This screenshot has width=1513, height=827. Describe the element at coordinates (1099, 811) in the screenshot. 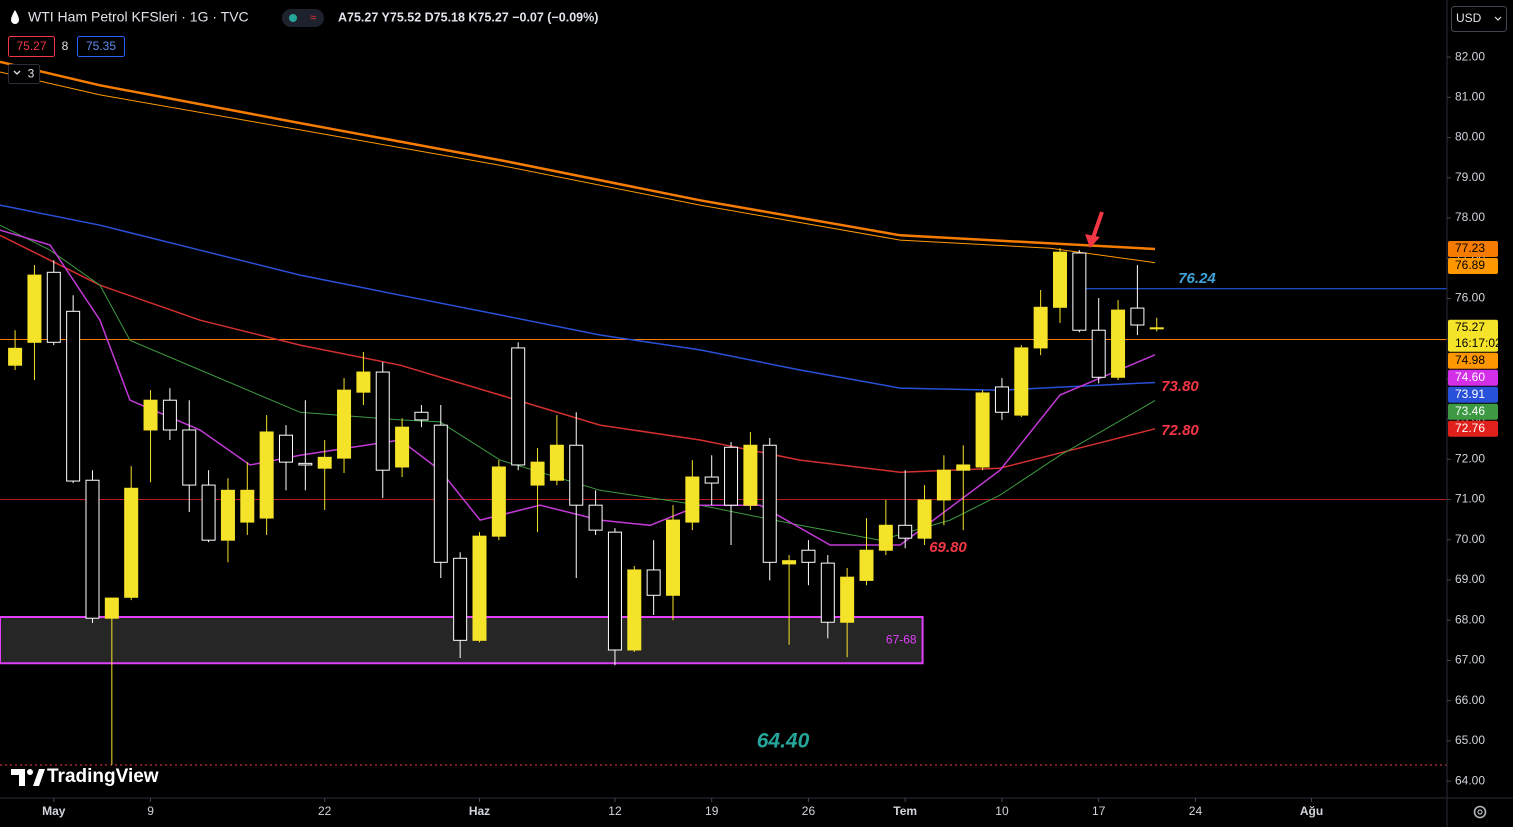

I see `x-tick-label: 17` at that location.